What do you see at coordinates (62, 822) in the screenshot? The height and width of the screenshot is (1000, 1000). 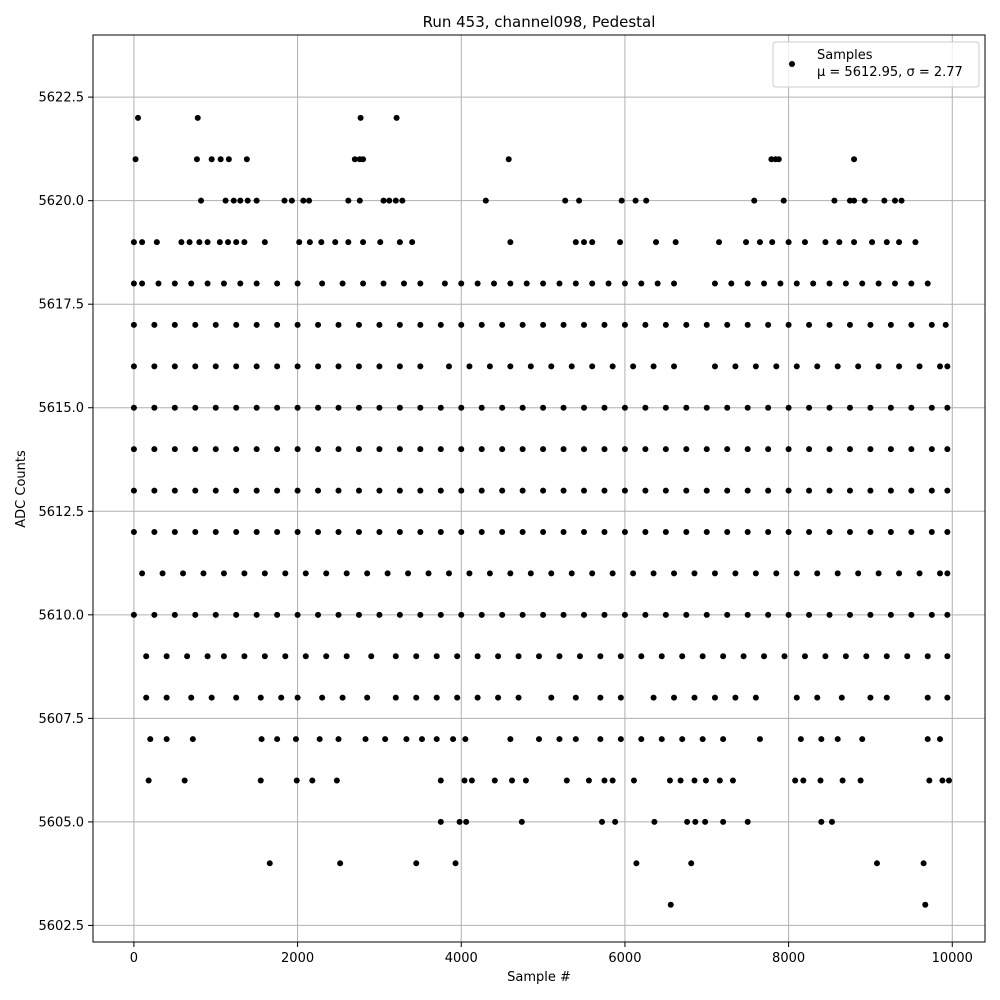 I see `y-tick-label: 5605.0` at bounding box center [62, 822].